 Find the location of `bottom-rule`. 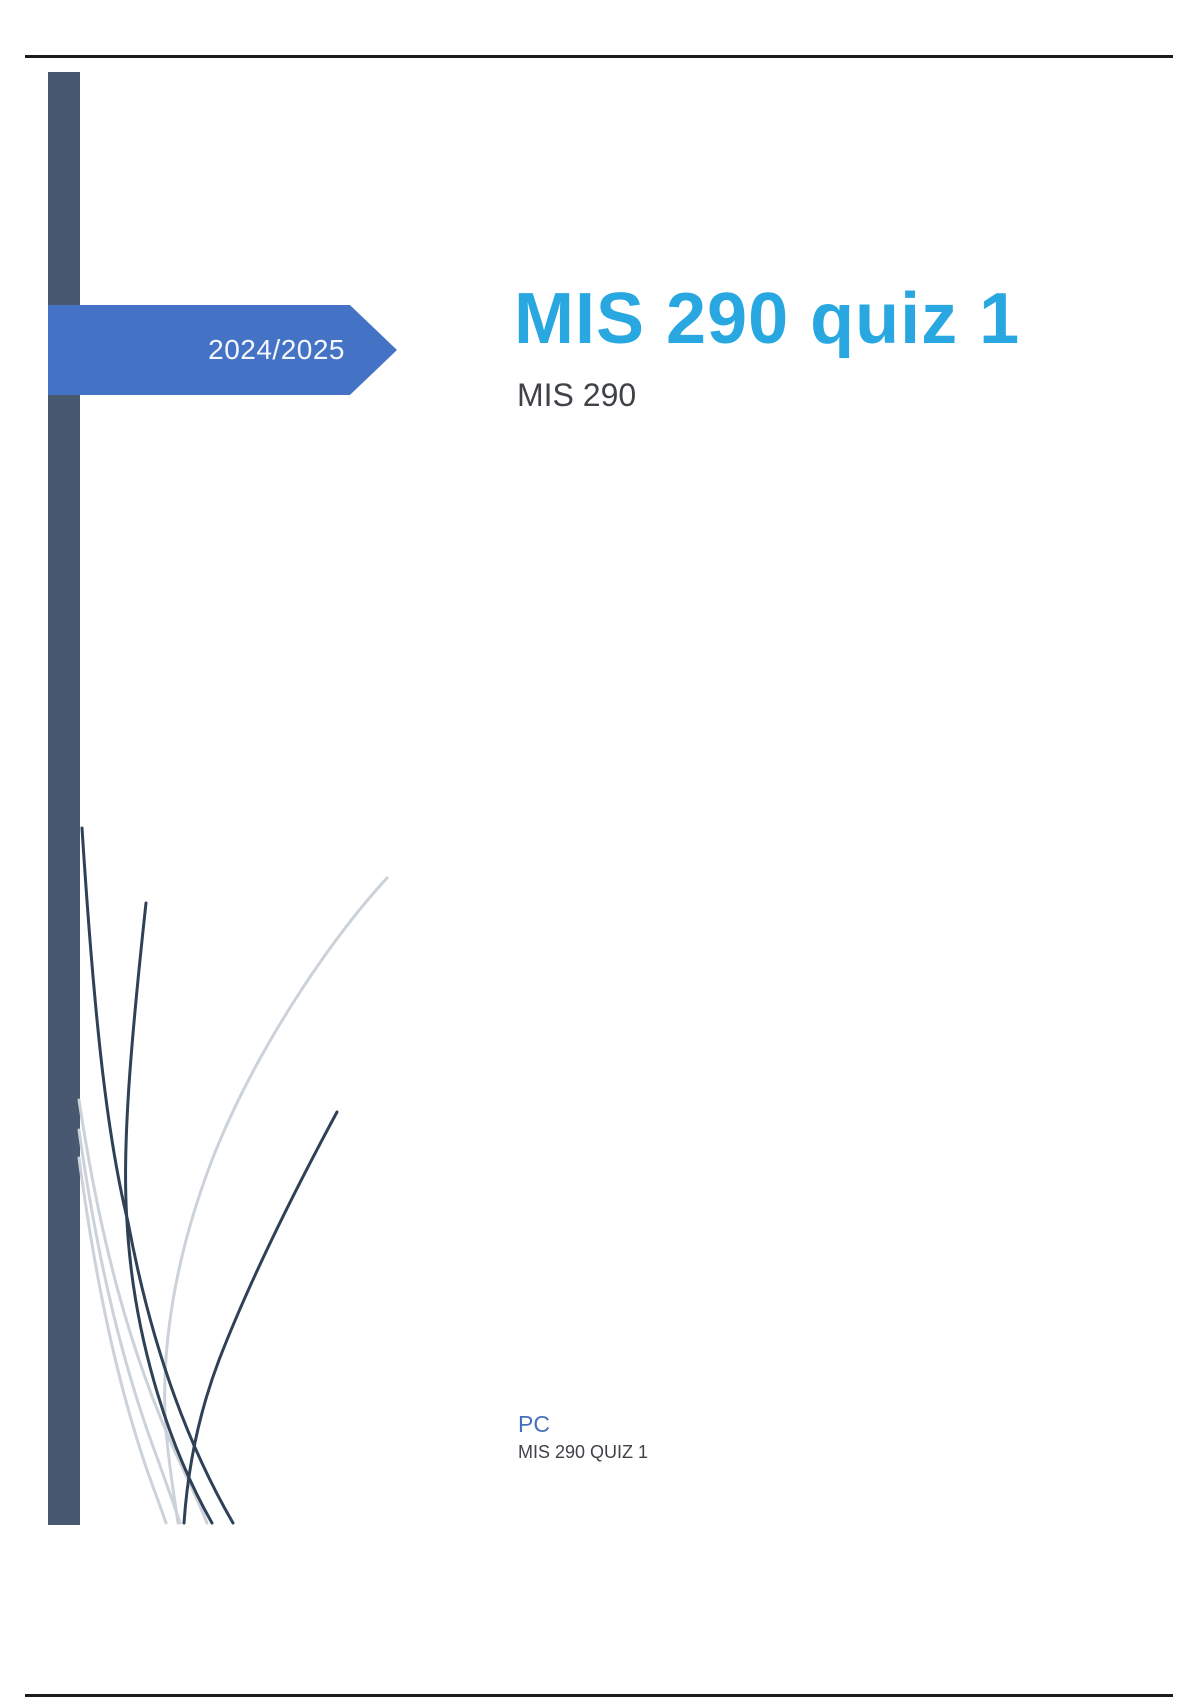

bottom-rule is located at coordinates (599, 1695).